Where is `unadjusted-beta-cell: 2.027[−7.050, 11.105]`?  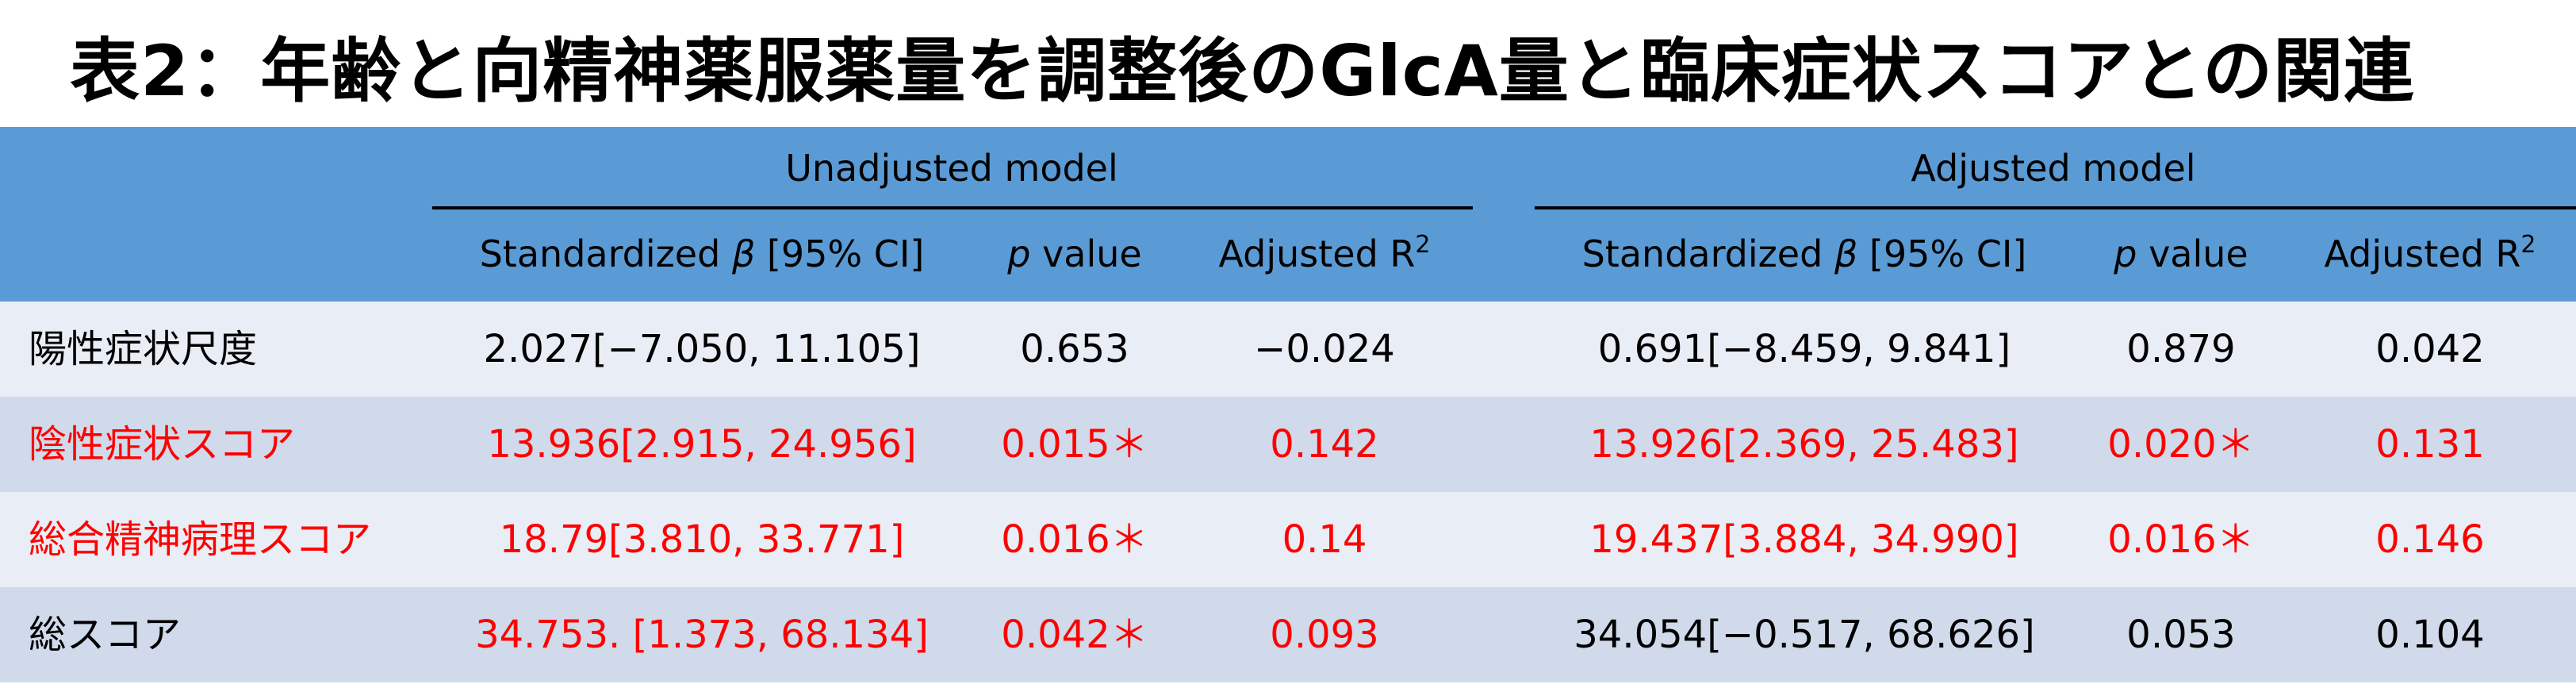 unadjusted-beta-cell: 2.027[−7.050, 11.105] is located at coordinates (702, 349).